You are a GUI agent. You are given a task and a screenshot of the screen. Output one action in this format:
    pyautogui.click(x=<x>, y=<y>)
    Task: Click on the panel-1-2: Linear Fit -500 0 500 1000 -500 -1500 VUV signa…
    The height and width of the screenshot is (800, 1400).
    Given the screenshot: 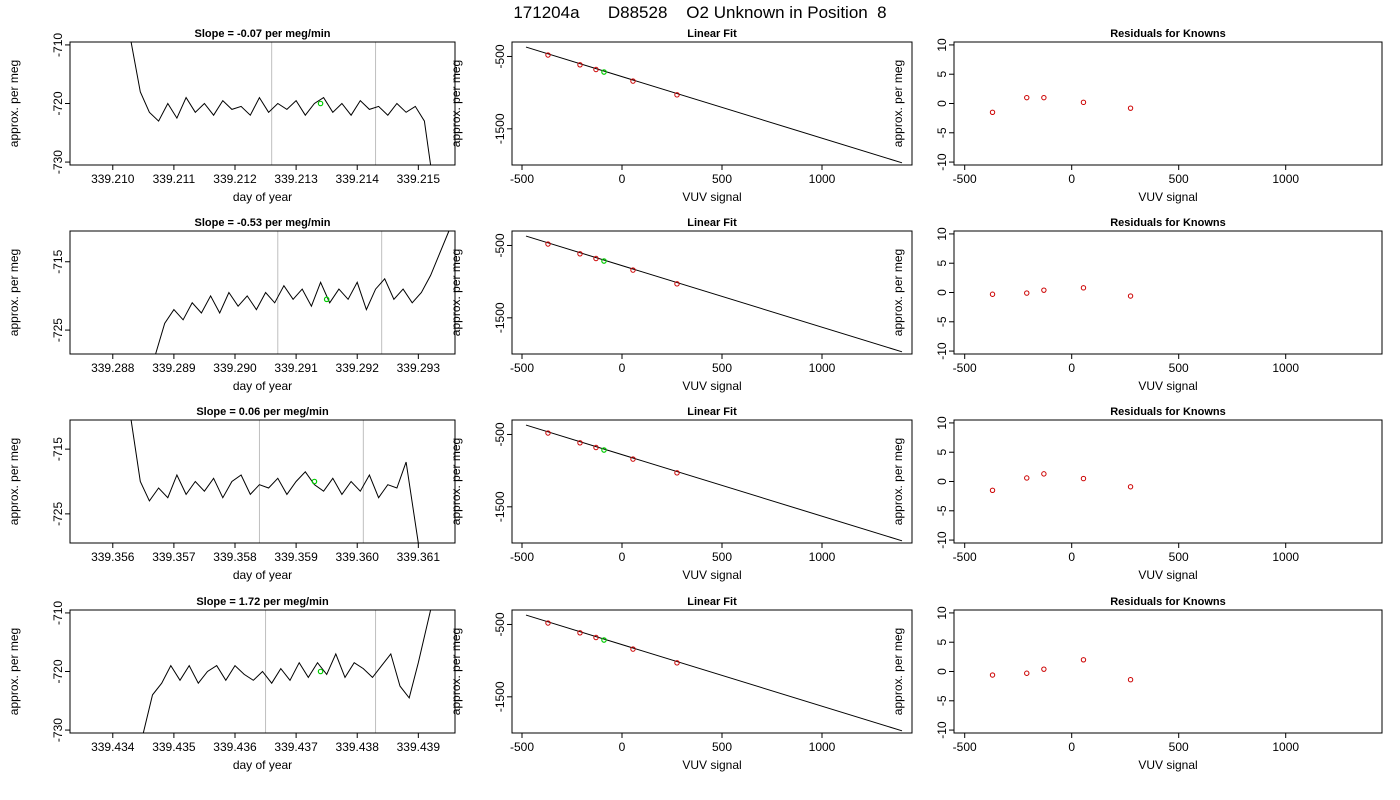 What is the action you would take?
    pyautogui.click(x=681, y=116)
    